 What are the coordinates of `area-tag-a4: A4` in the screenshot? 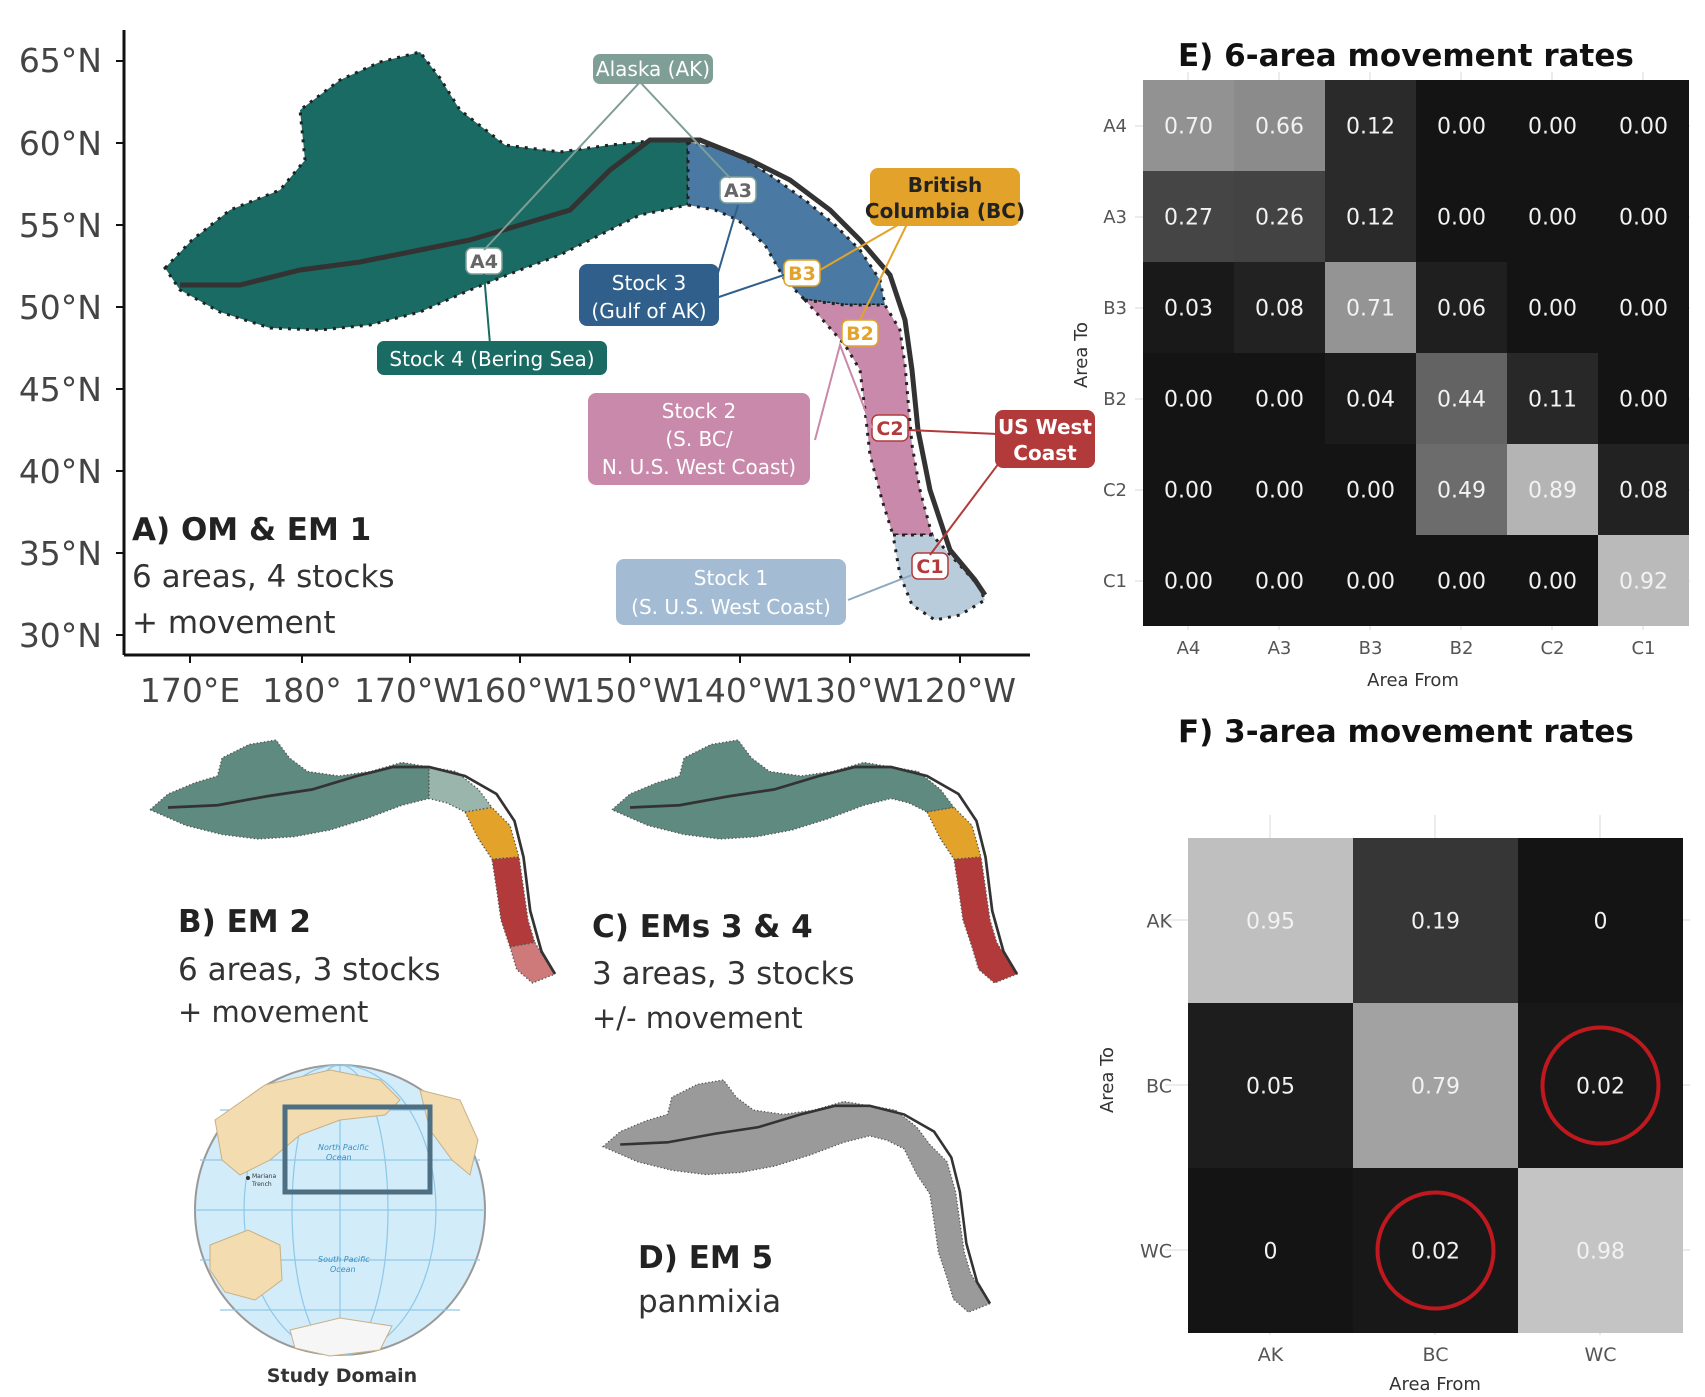 It's located at (484, 261).